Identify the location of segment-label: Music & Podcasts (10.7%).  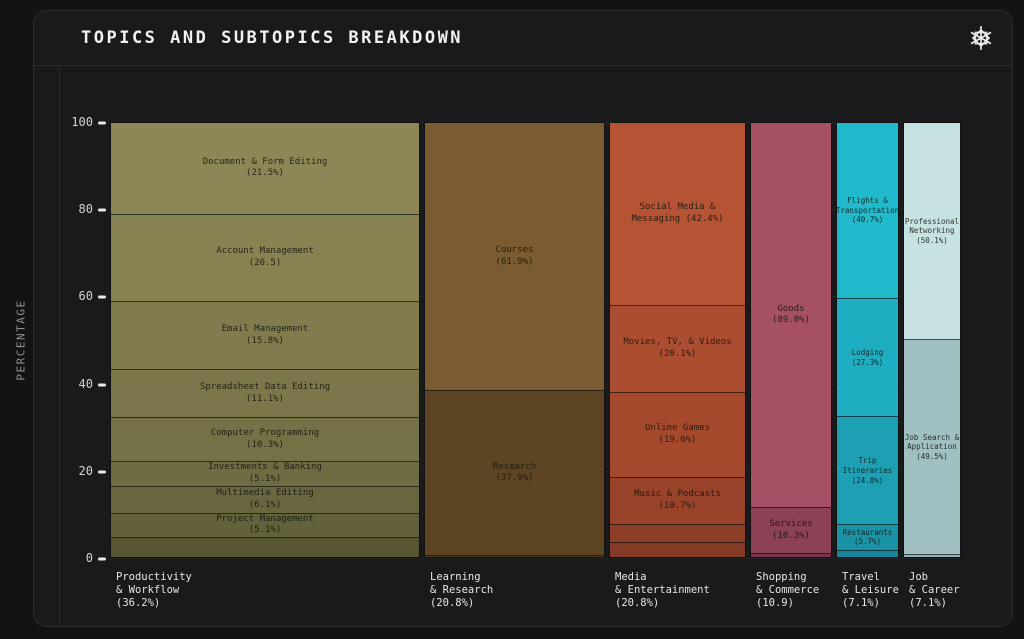
(677, 500).